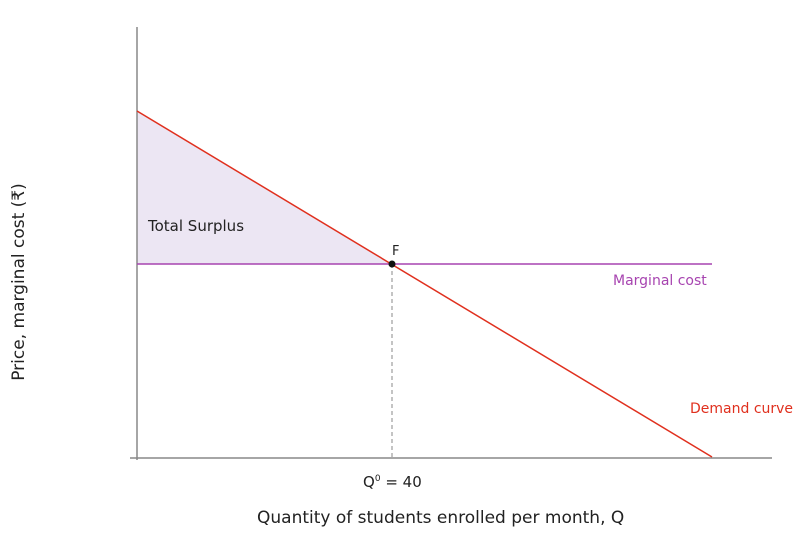  Describe the element at coordinates (196, 226) in the screenshot. I see `total-surplus-label: Total Surplus` at that location.